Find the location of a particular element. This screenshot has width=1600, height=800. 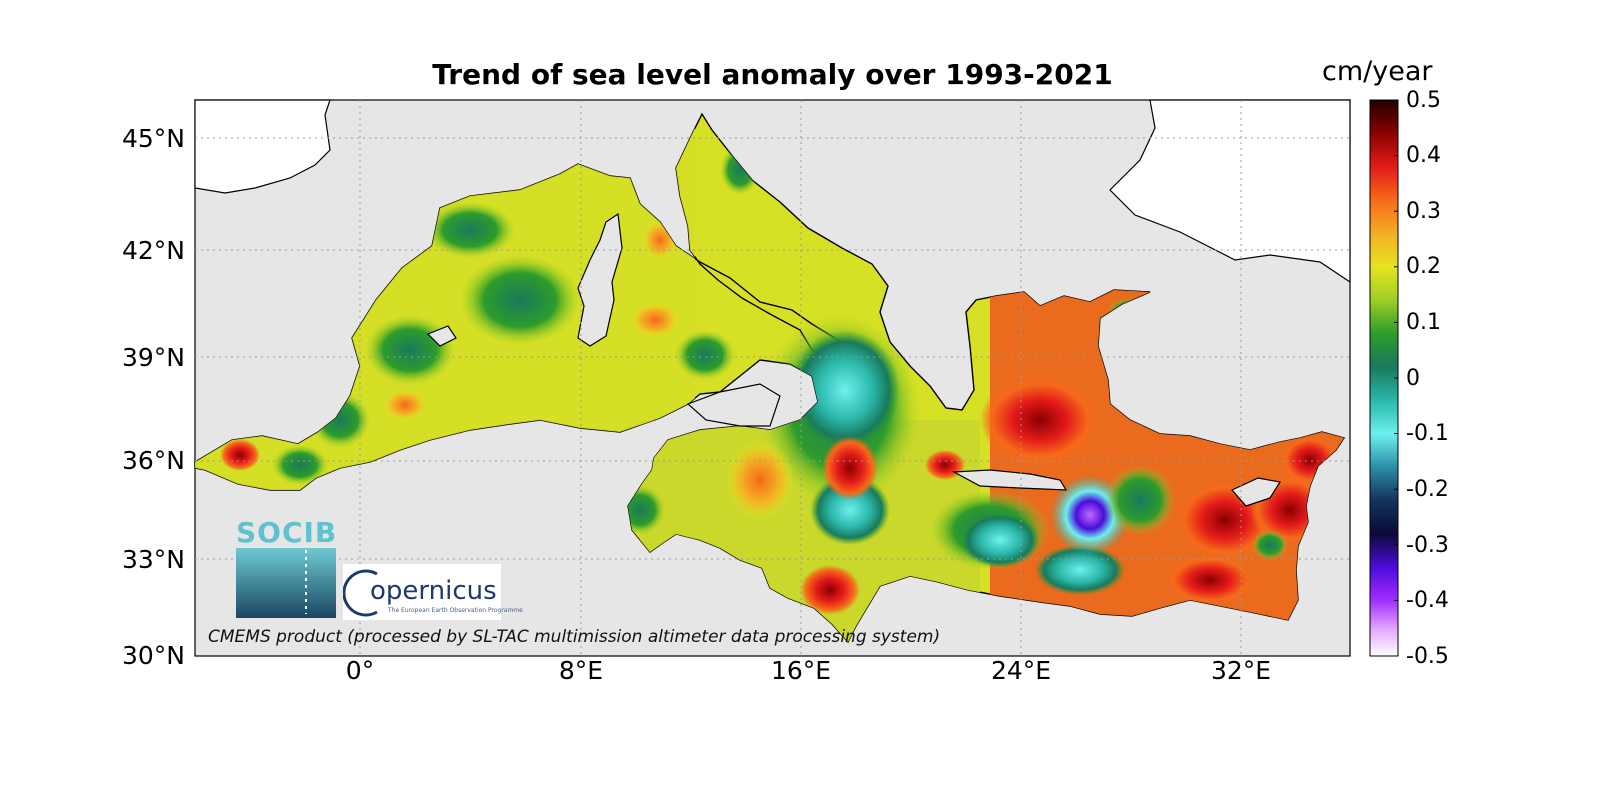

y-tick-label: 33°N is located at coordinates (153, 559).